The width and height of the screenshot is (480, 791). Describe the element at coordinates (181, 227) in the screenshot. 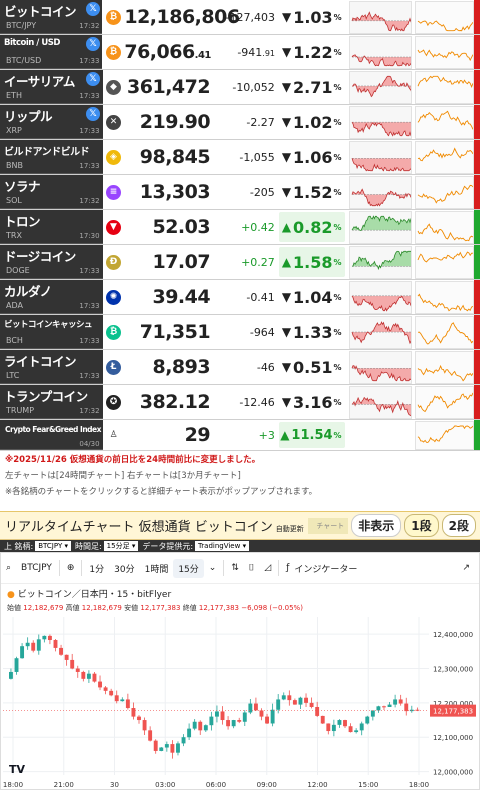

I see `price-main: 52.03` at that location.